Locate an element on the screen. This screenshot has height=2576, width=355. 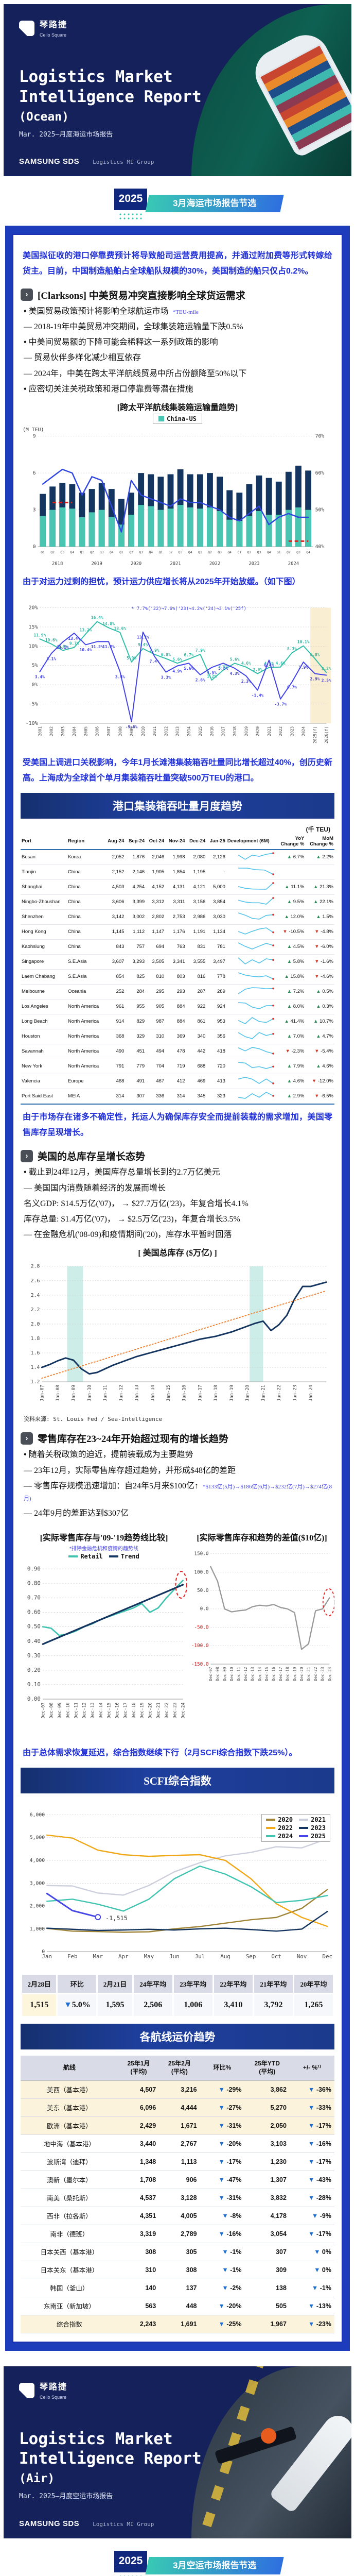
svg-text: Jan-08 is located at coordinates (58, 1393).